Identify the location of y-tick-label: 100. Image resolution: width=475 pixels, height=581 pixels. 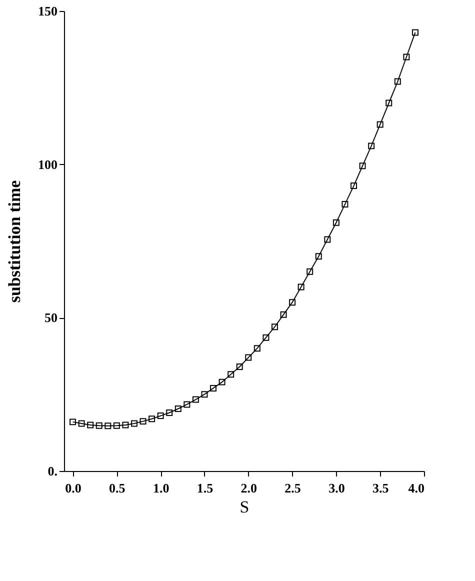
(48, 164).